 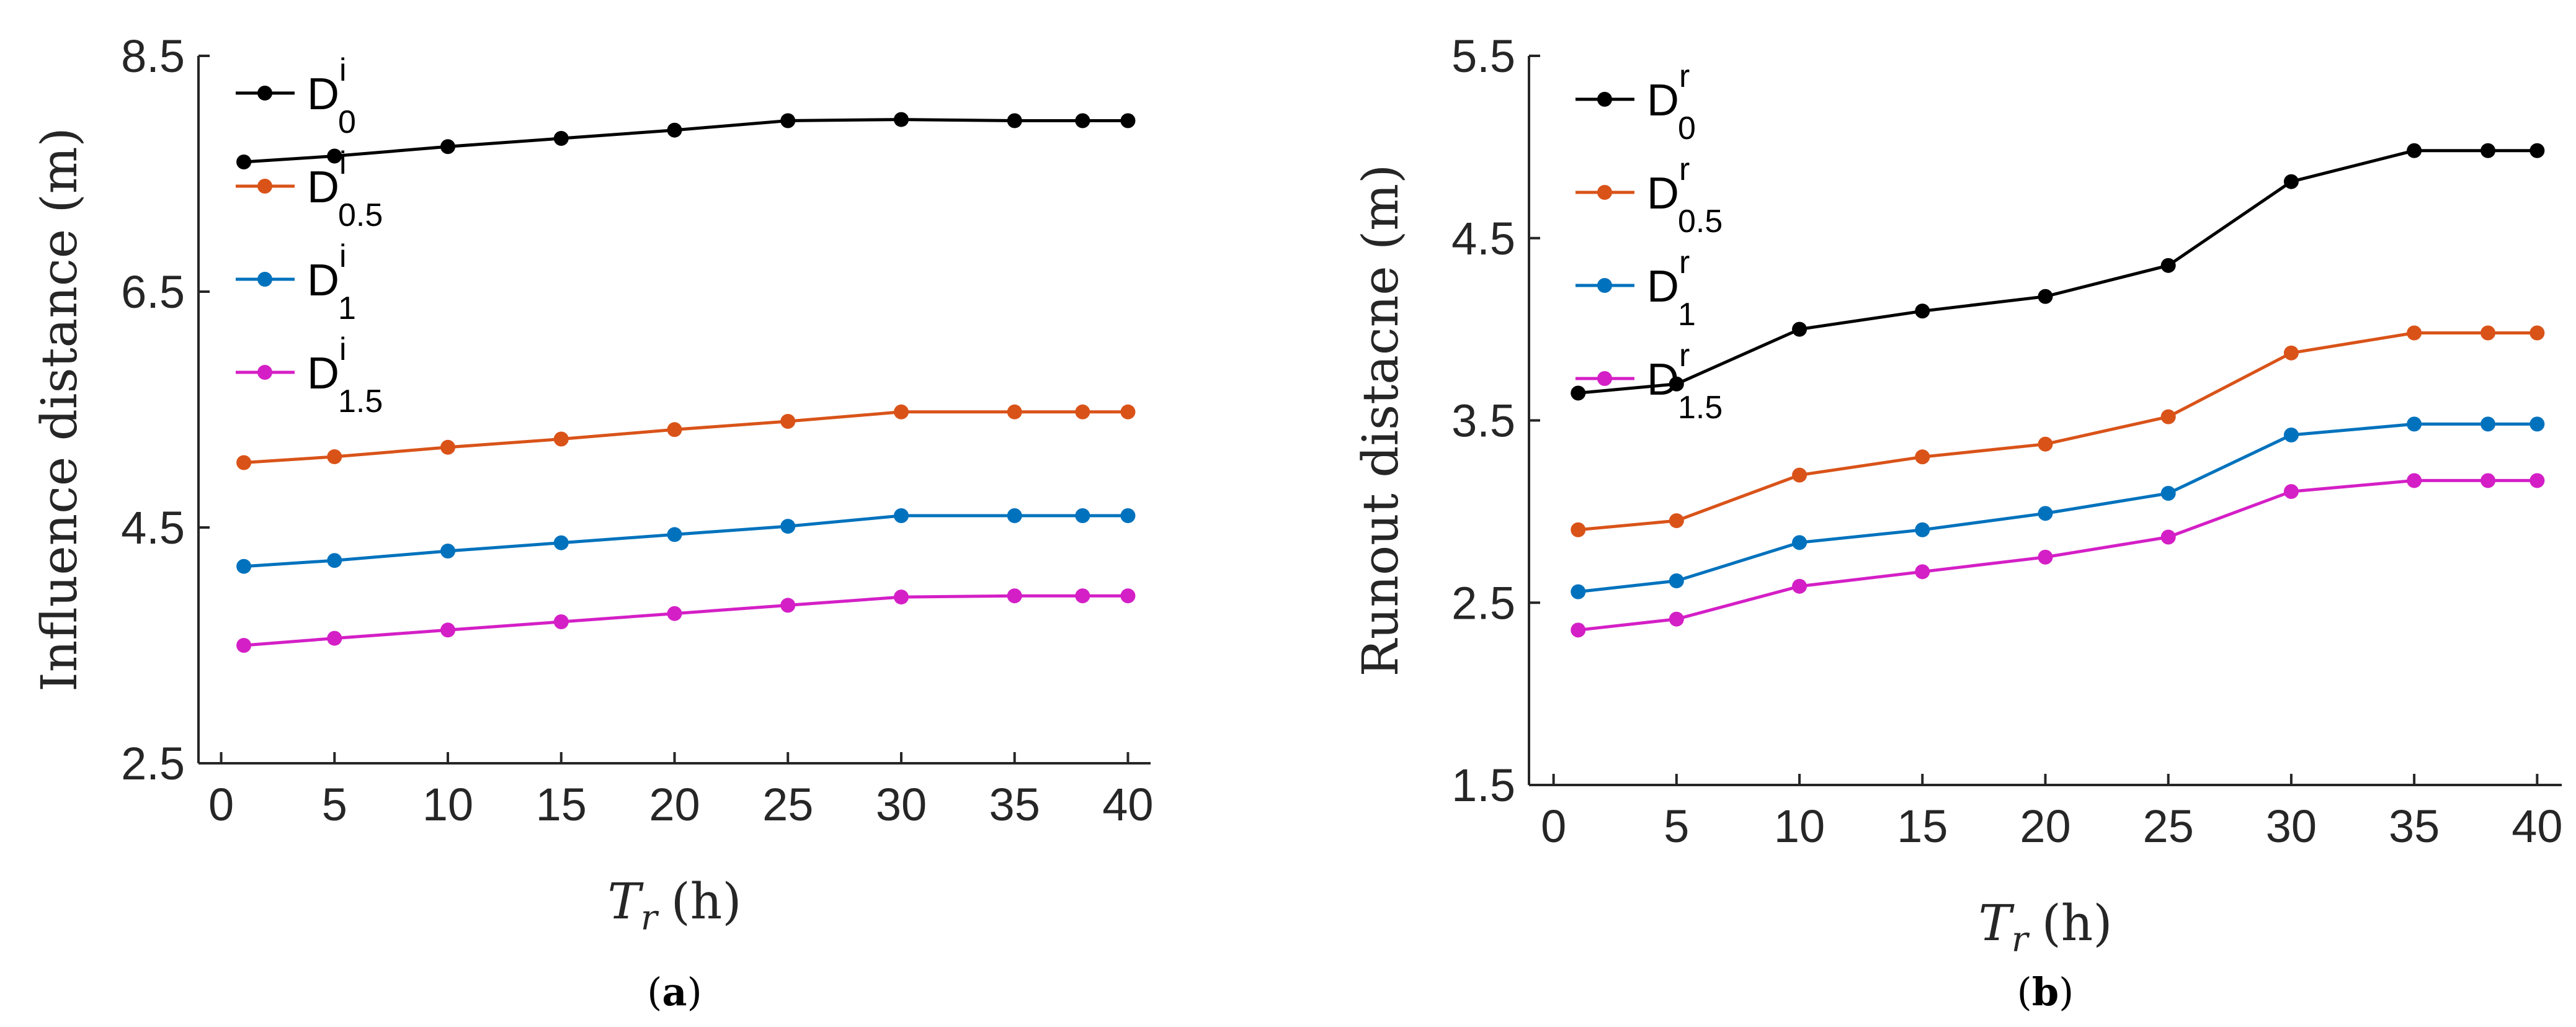 I want to click on x-axis-label-subscript: r, so click(x=650, y=918).